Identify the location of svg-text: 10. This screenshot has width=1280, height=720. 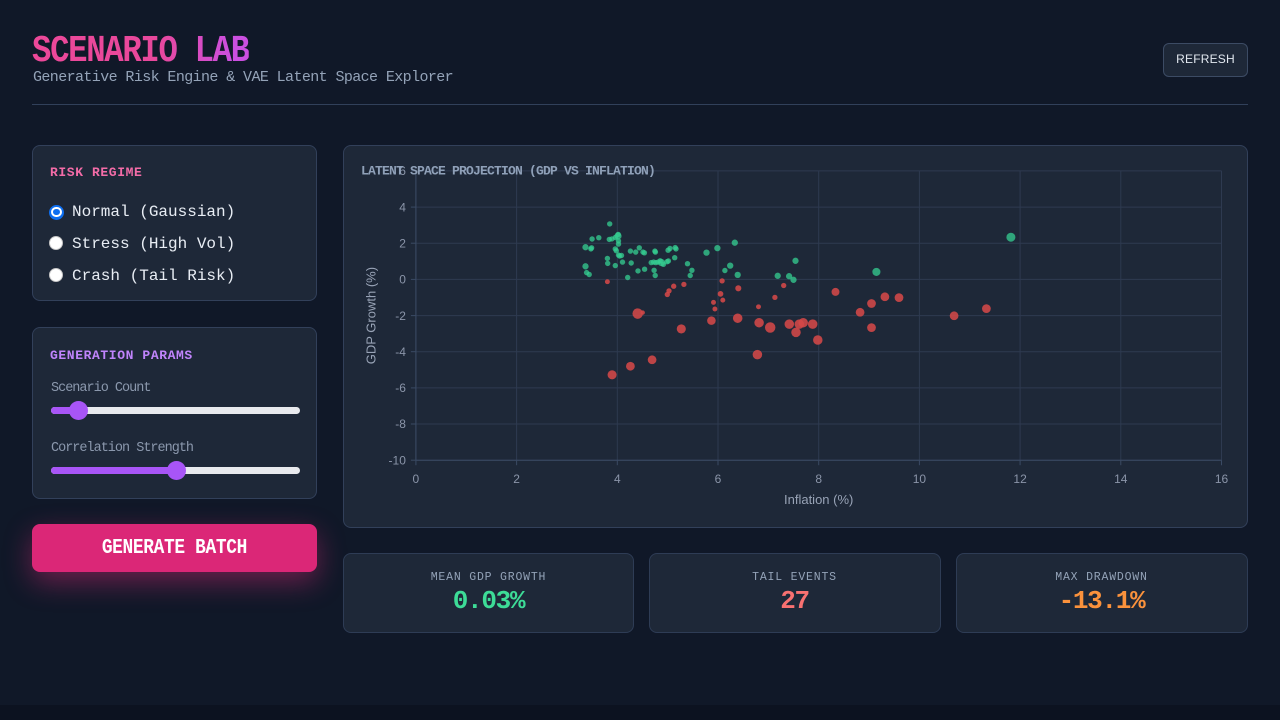
(920, 479).